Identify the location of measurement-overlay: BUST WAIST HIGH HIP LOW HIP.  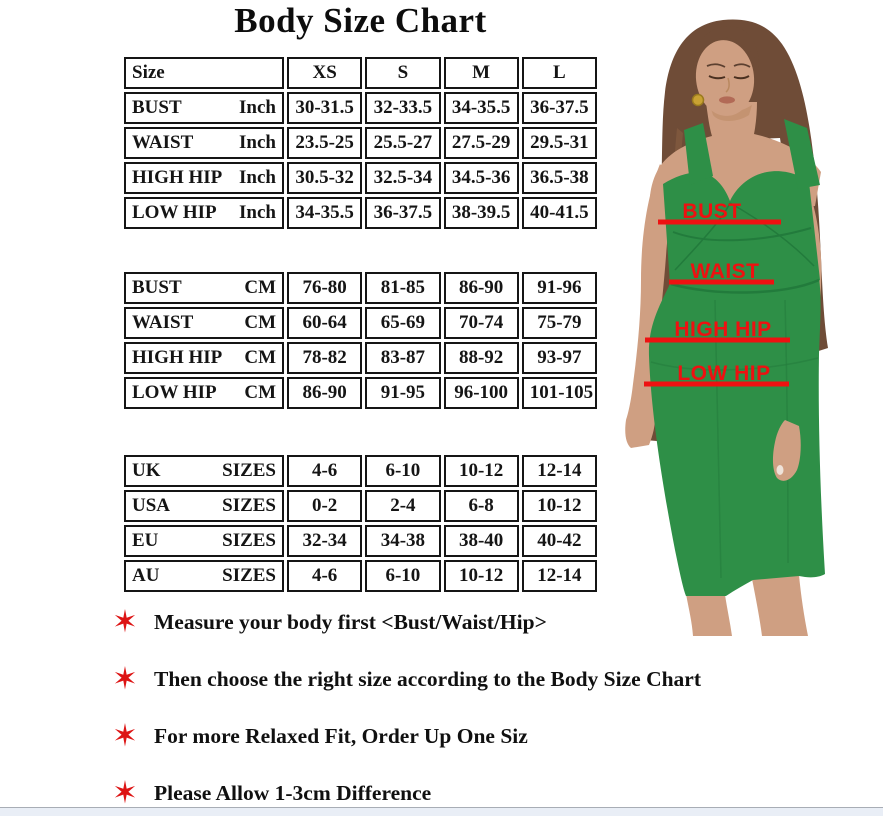
(717, 293).